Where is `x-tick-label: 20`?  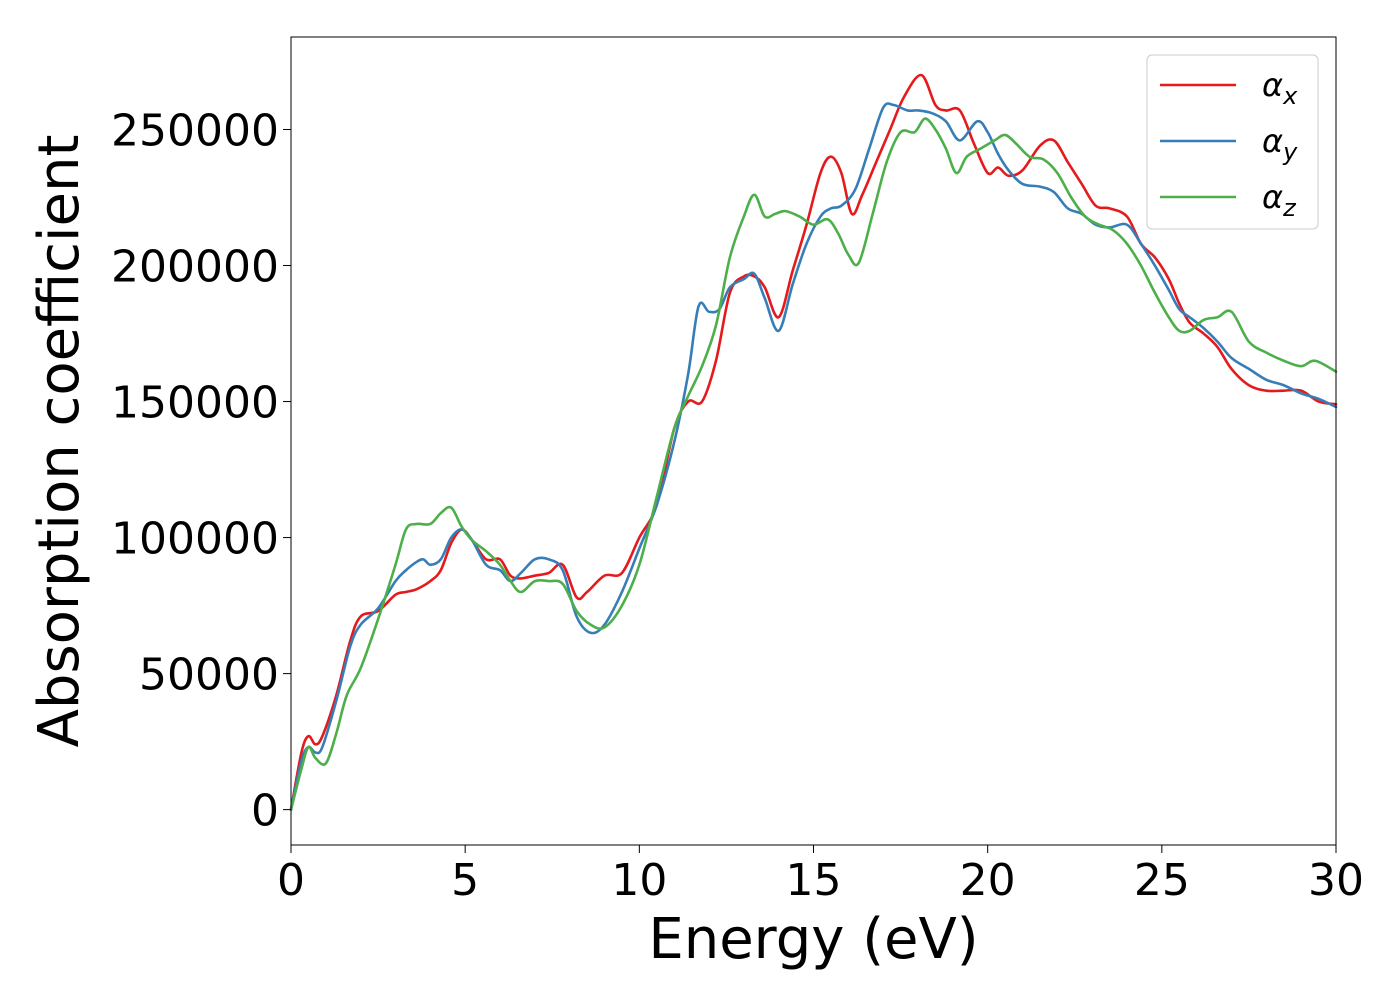 x-tick-label: 20 is located at coordinates (988, 880).